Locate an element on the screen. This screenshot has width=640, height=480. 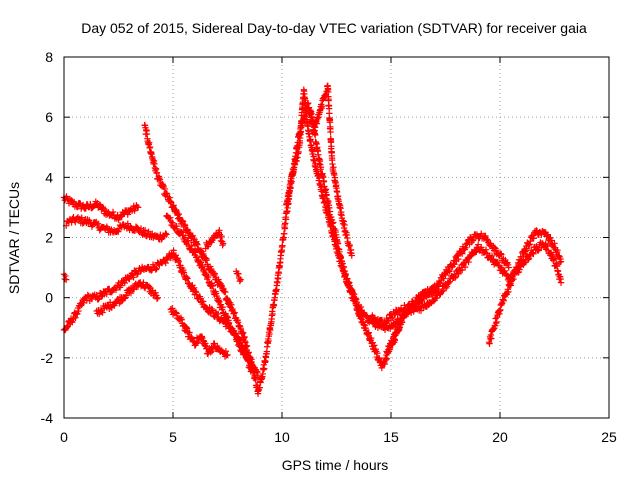
x-tick-label: 5 is located at coordinates (173, 437).